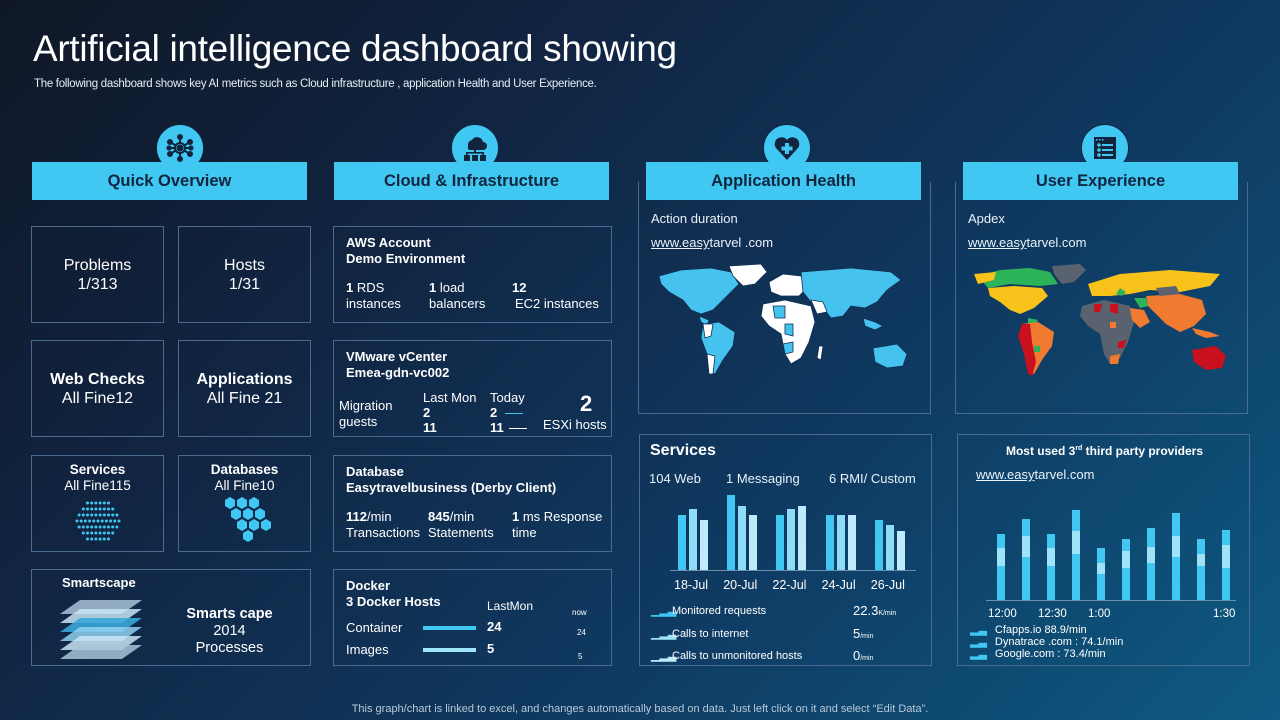  Describe the element at coordinates (763, 478) in the screenshot. I see `messaging-count: 1 Messaging` at that location.